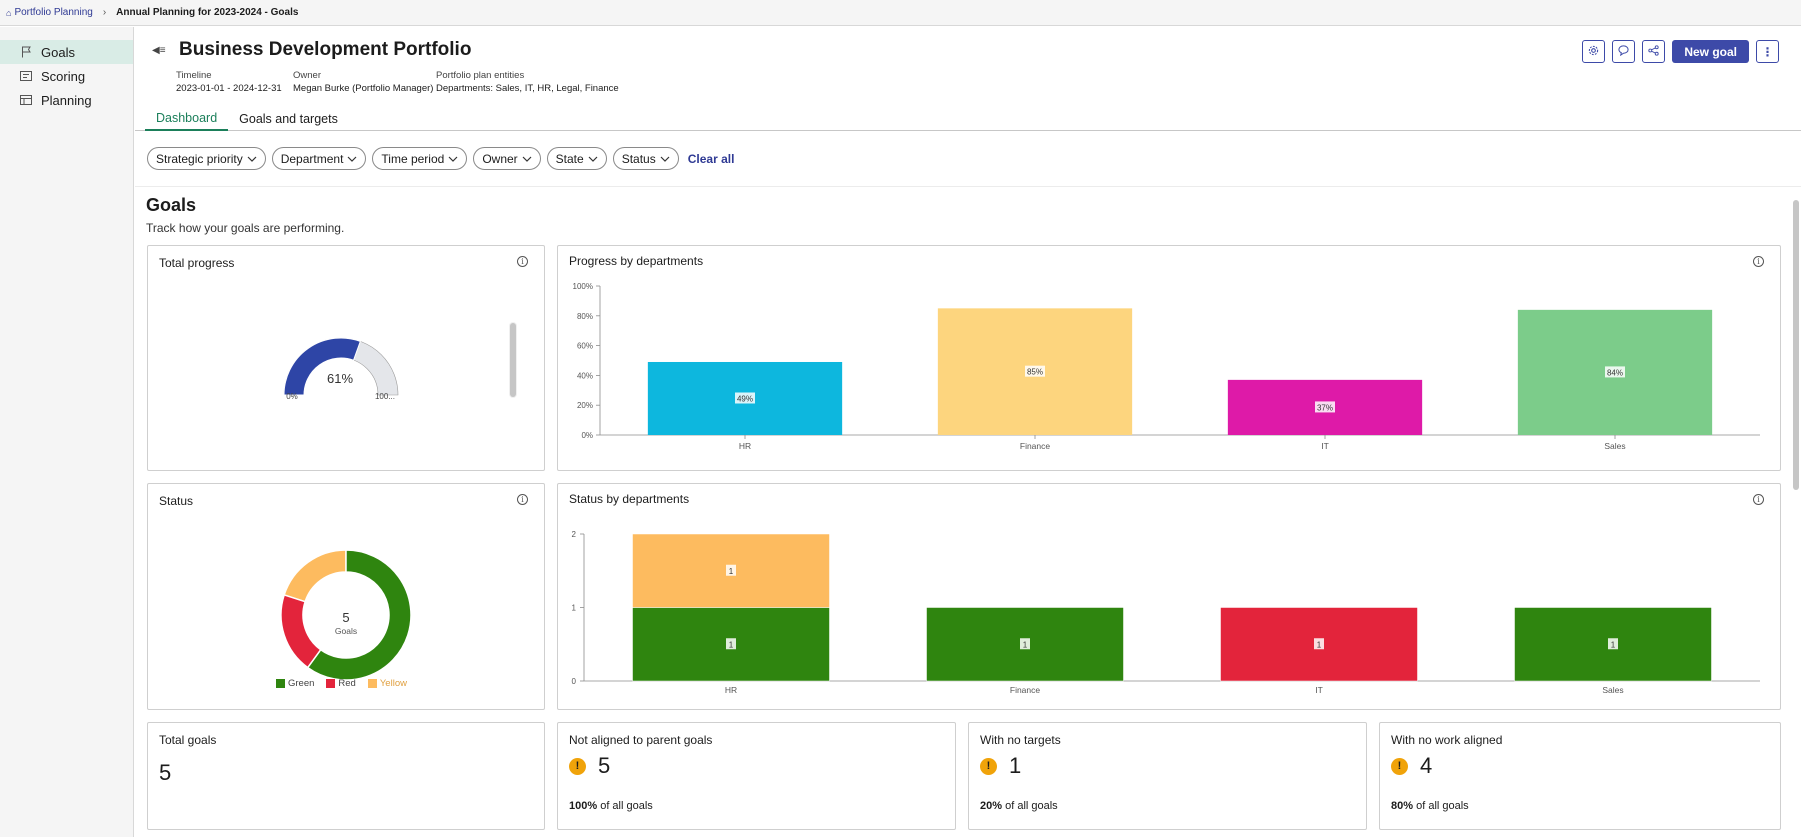 The width and height of the screenshot is (1801, 837). What do you see at coordinates (176, 501) in the screenshot?
I see `card-title: Status` at bounding box center [176, 501].